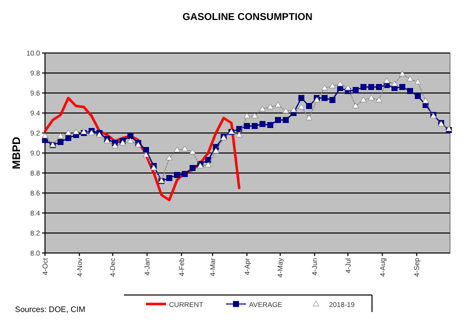 This screenshot has width=471, height=325. I want to click on source-note: Sources: DOE, CIM, so click(50, 309).